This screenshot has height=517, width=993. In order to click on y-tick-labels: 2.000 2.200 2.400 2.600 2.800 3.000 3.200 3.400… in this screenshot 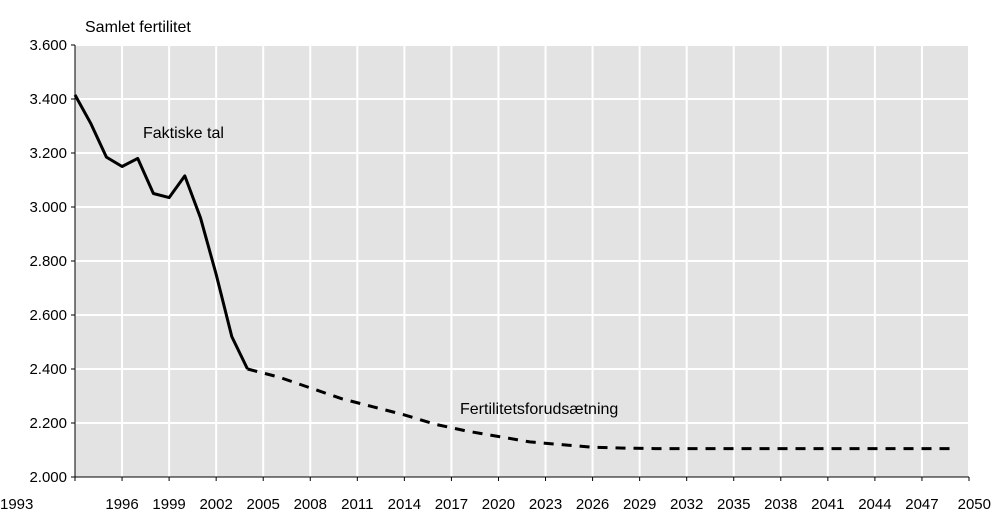, I will do `click(52, 261)`.